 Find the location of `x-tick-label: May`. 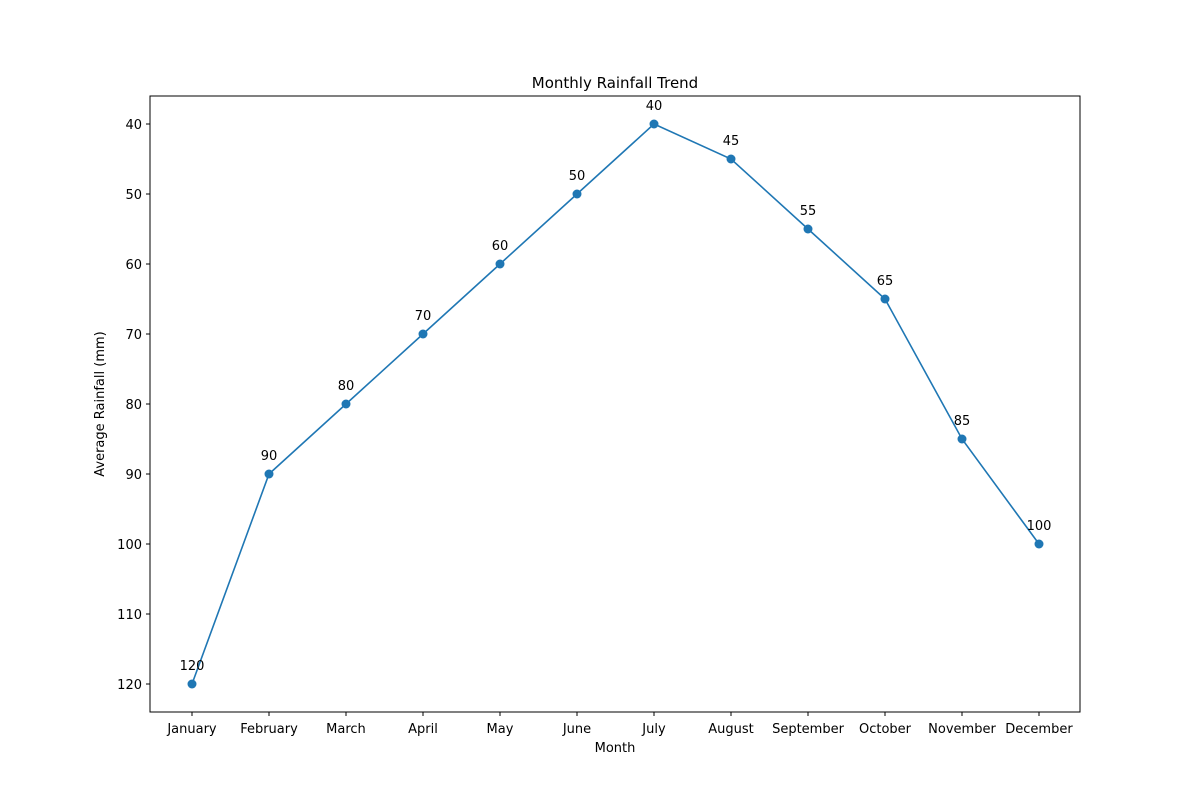

x-tick-label: May is located at coordinates (500, 729).